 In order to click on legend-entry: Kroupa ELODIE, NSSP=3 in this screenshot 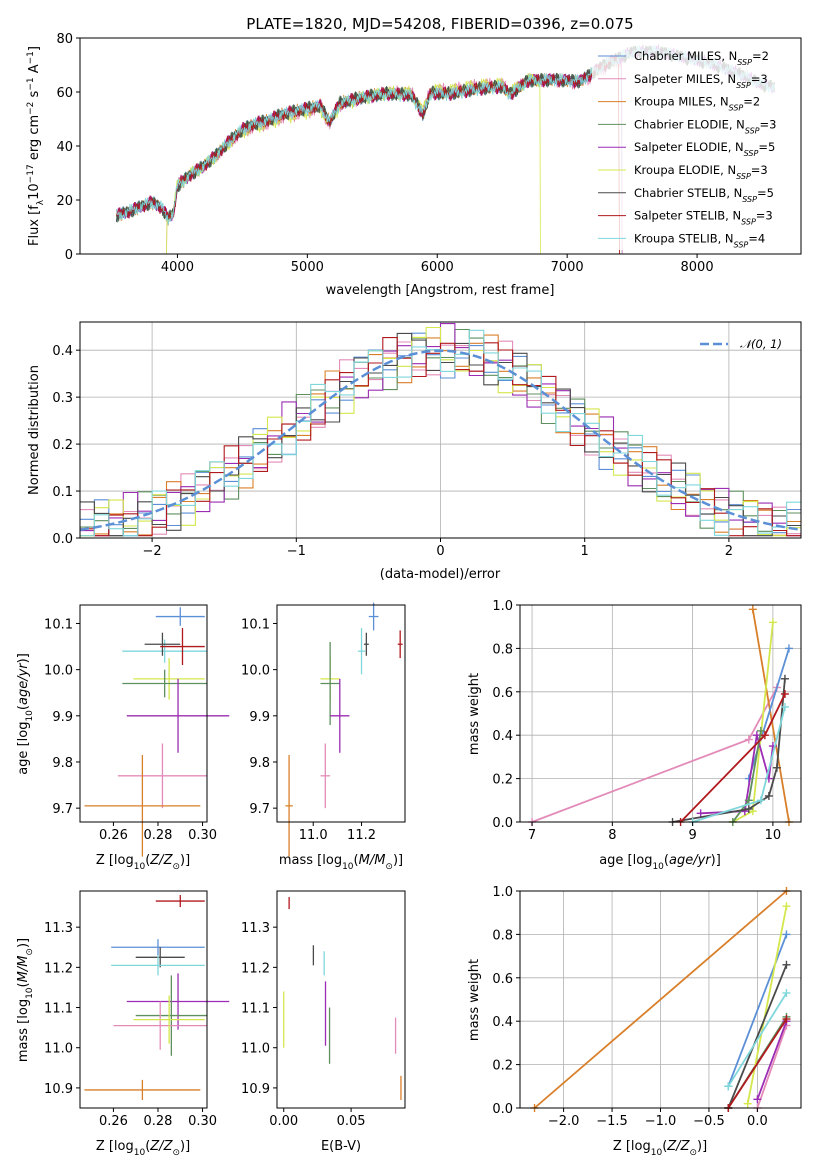, I will do `click(701, 172)`.